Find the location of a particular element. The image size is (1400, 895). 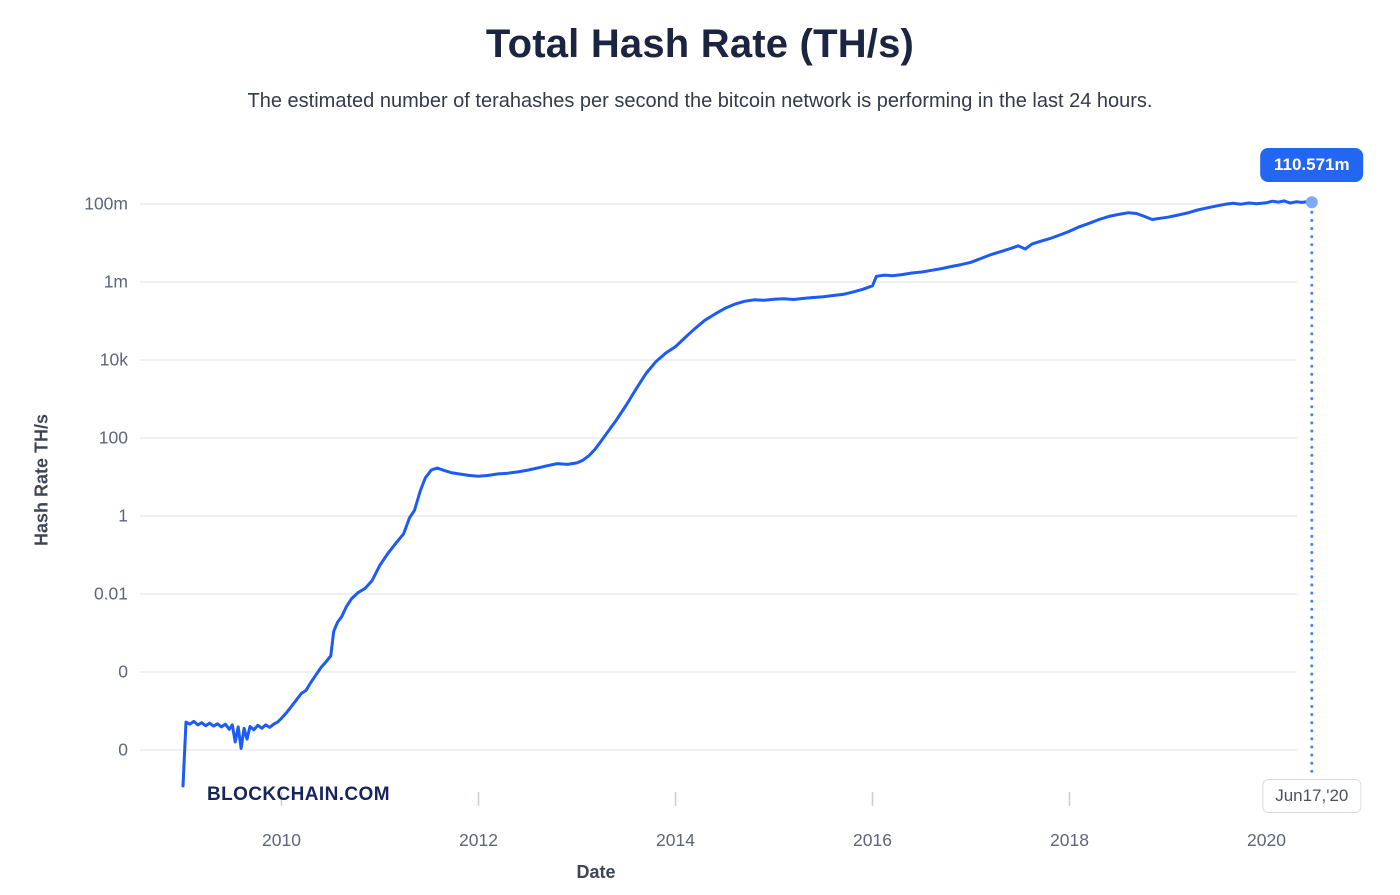

page-title: Total Hash Rate (TH/s) is located at coordinates (700, 44).